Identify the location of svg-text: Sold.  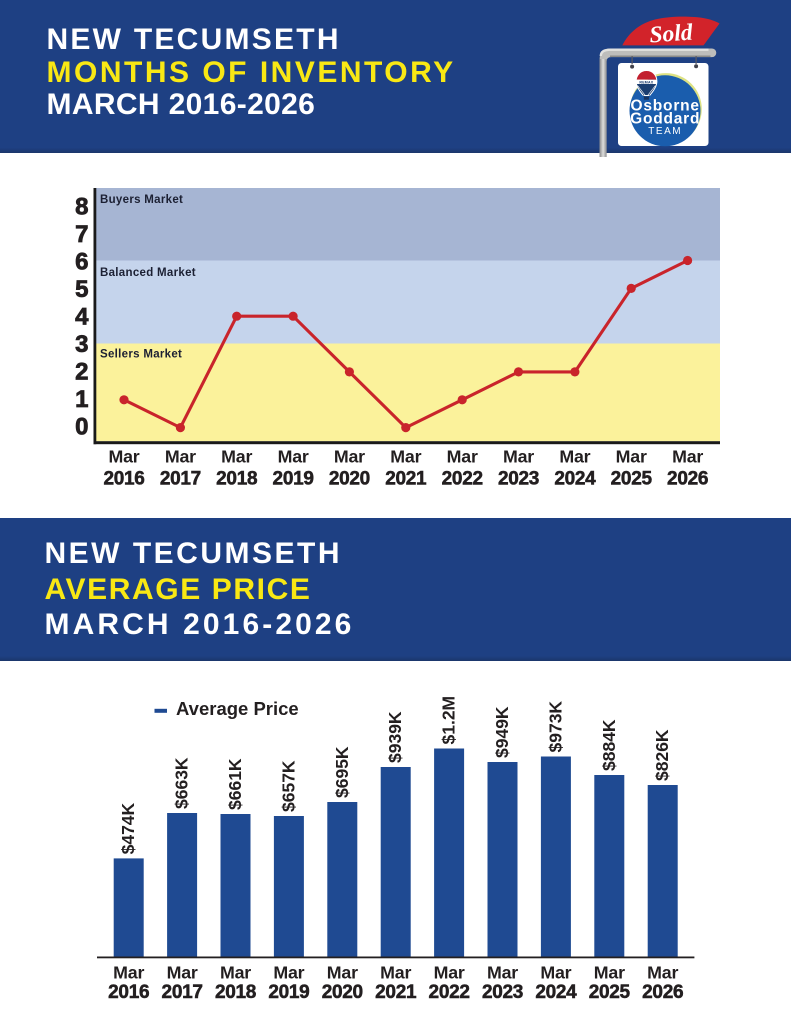
(672, 33).